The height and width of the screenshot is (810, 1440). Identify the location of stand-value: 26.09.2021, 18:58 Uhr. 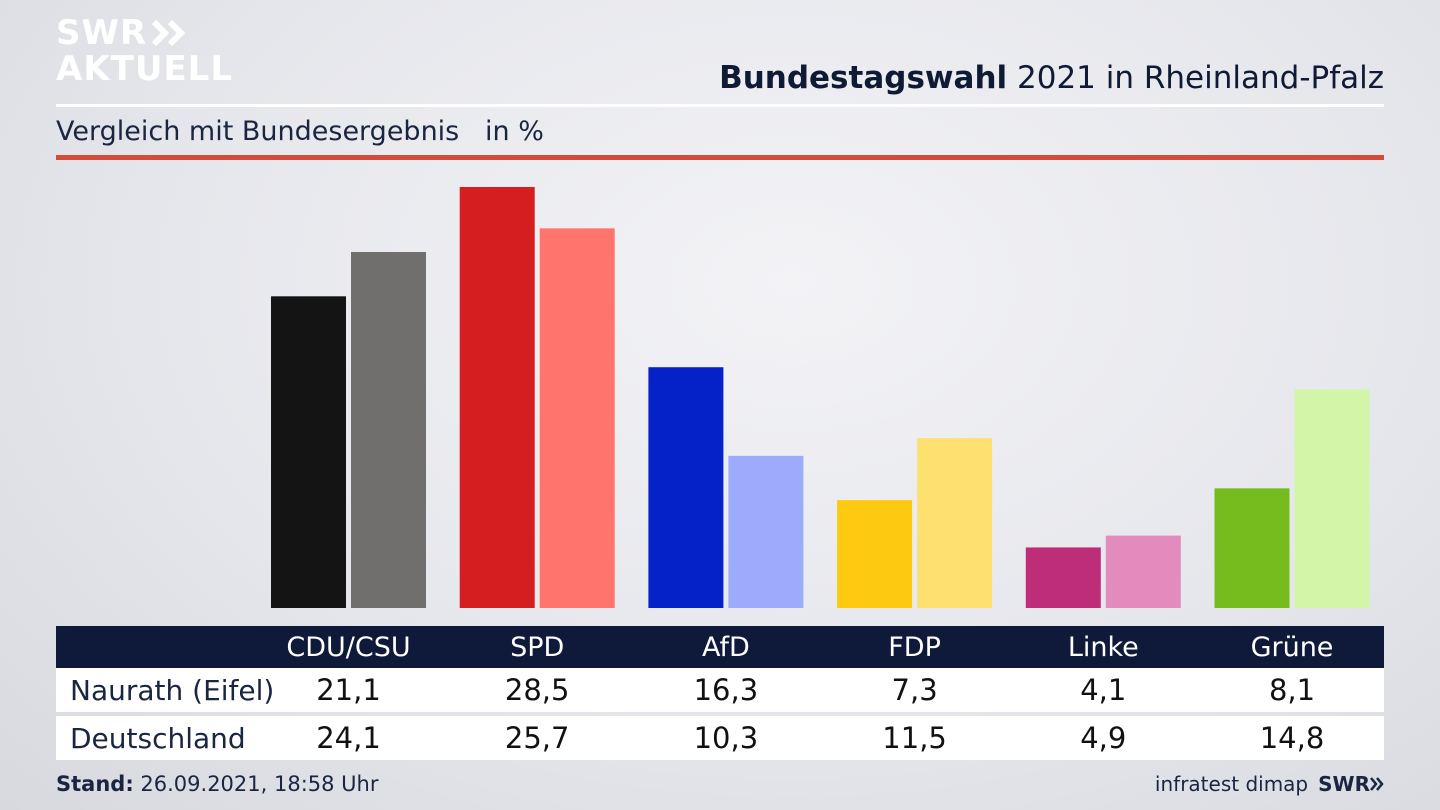
(256, 784).